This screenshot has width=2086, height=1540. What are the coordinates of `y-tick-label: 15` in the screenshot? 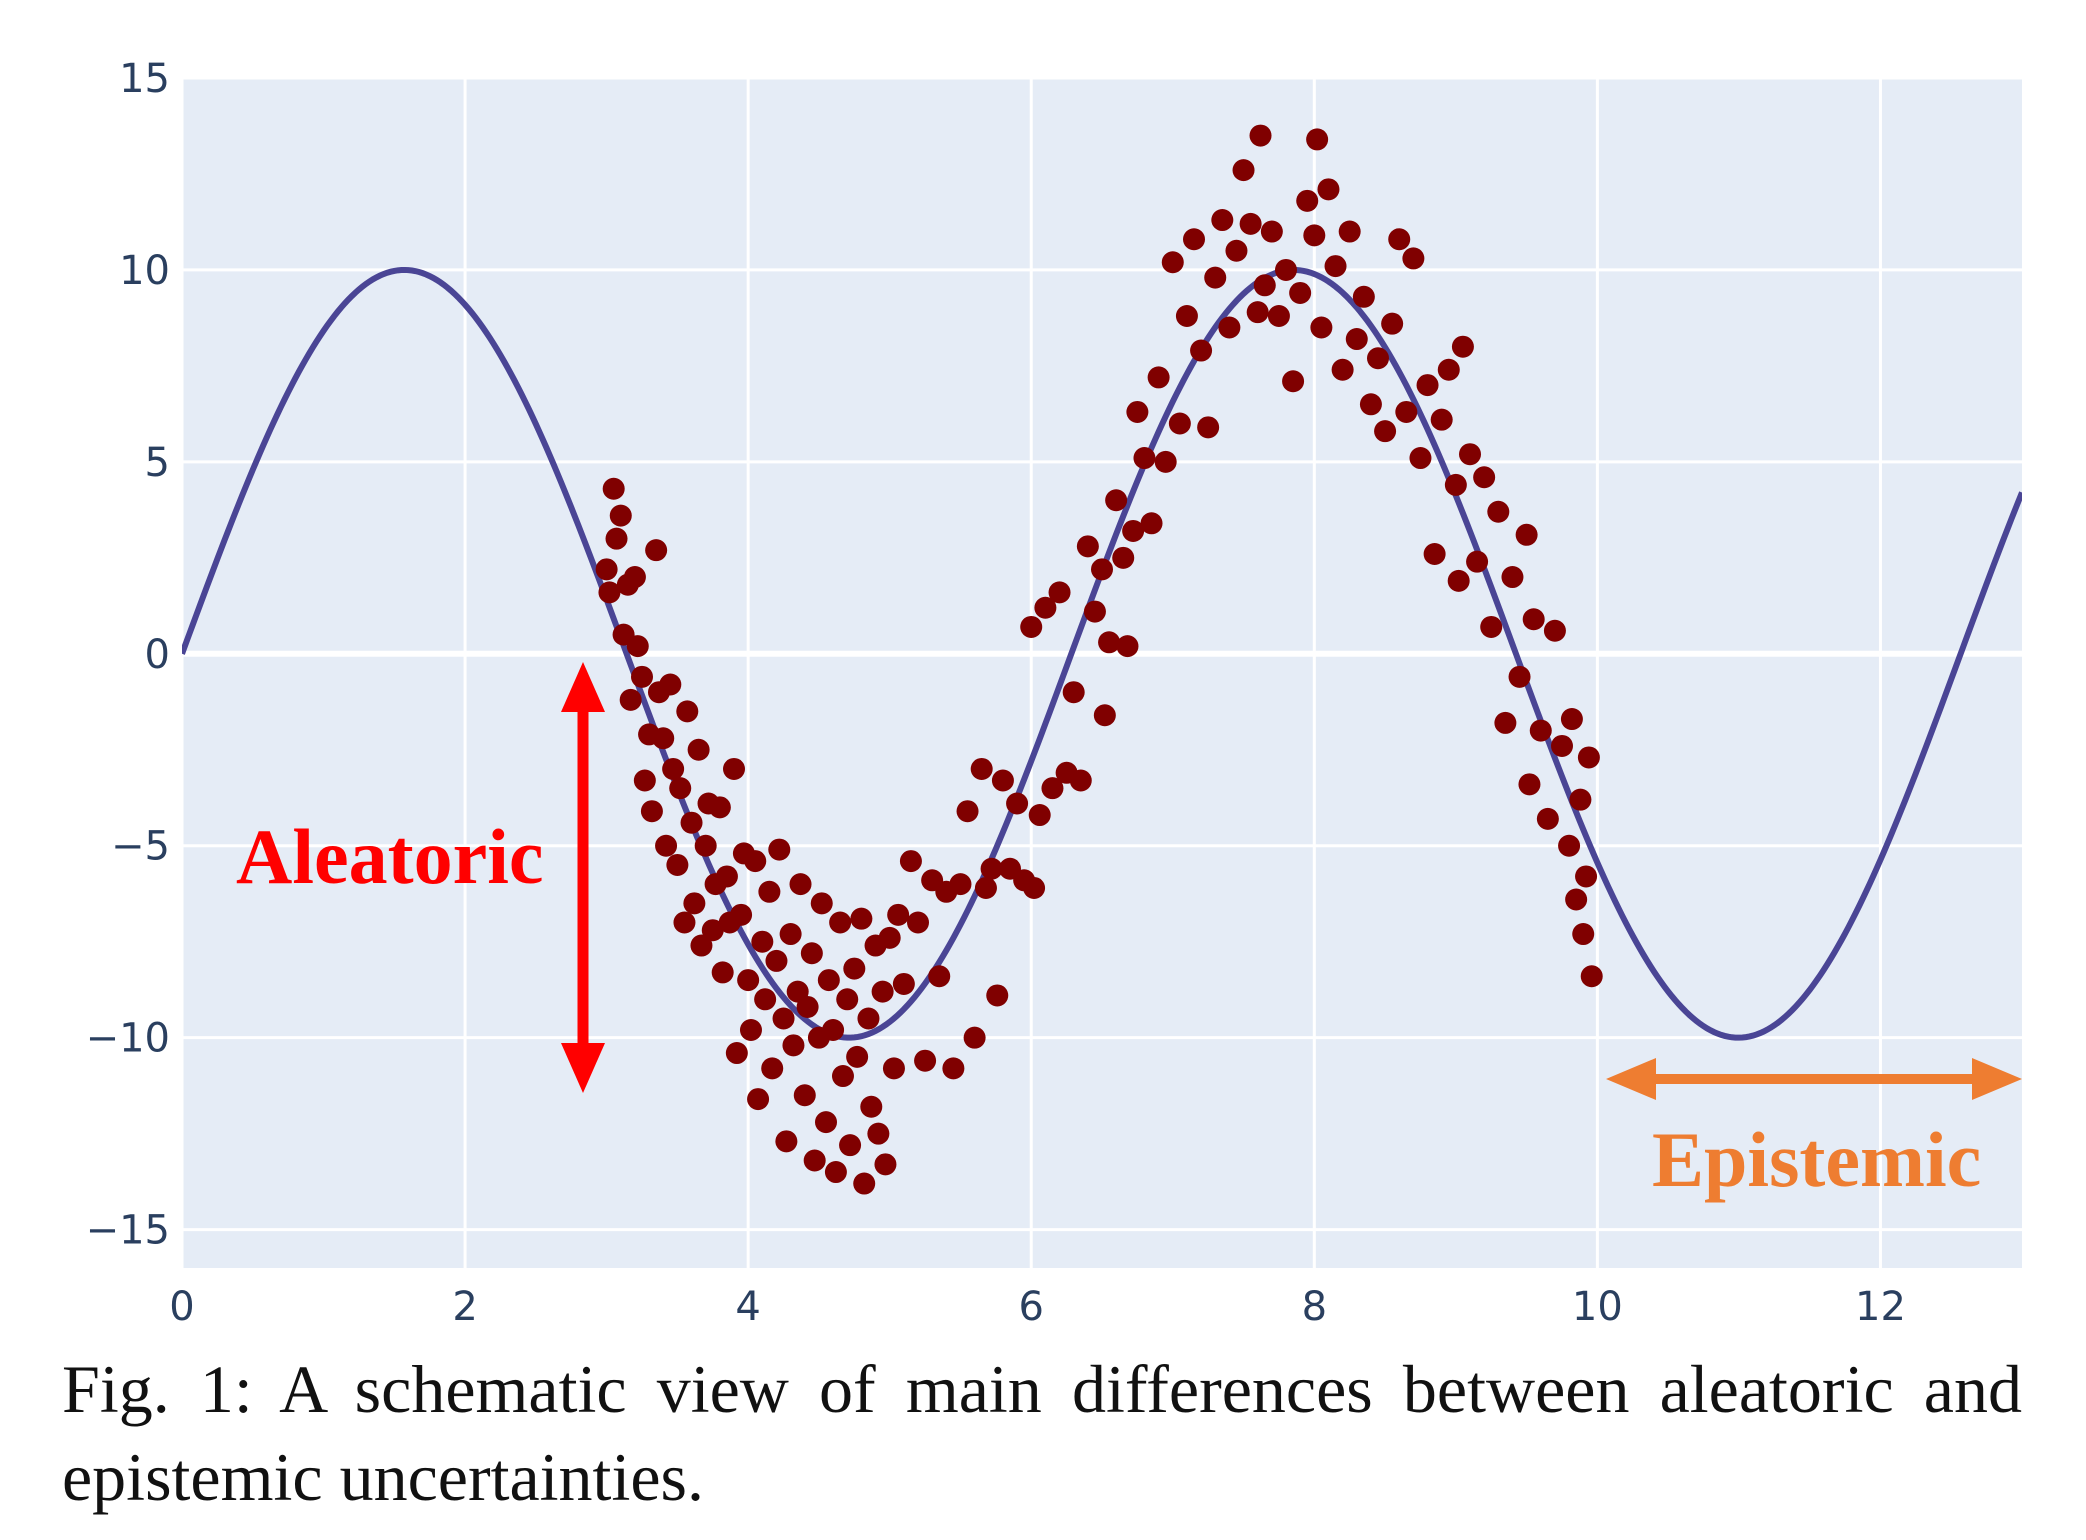 It's located at (144, 79).